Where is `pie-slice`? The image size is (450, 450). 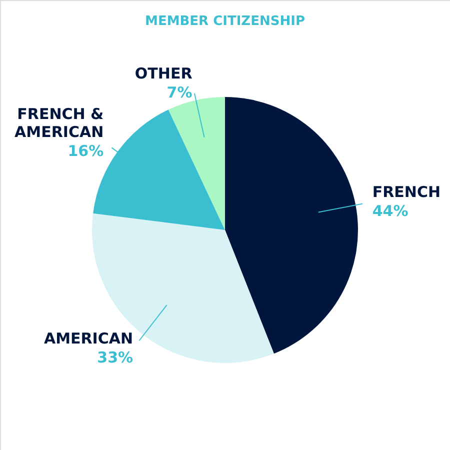
pie-slice is located at coordinates (196, 163).